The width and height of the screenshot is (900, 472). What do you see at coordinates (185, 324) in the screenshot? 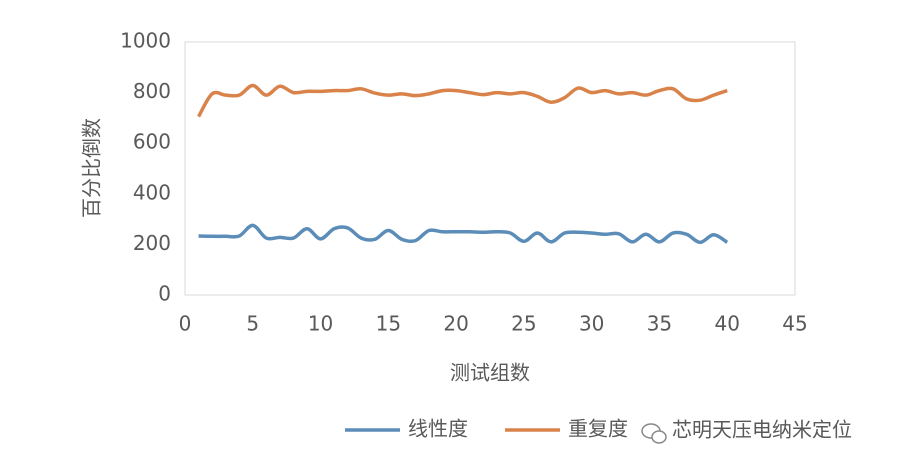
I see `x-tick-label: 0` at bounding box center [185, 324].